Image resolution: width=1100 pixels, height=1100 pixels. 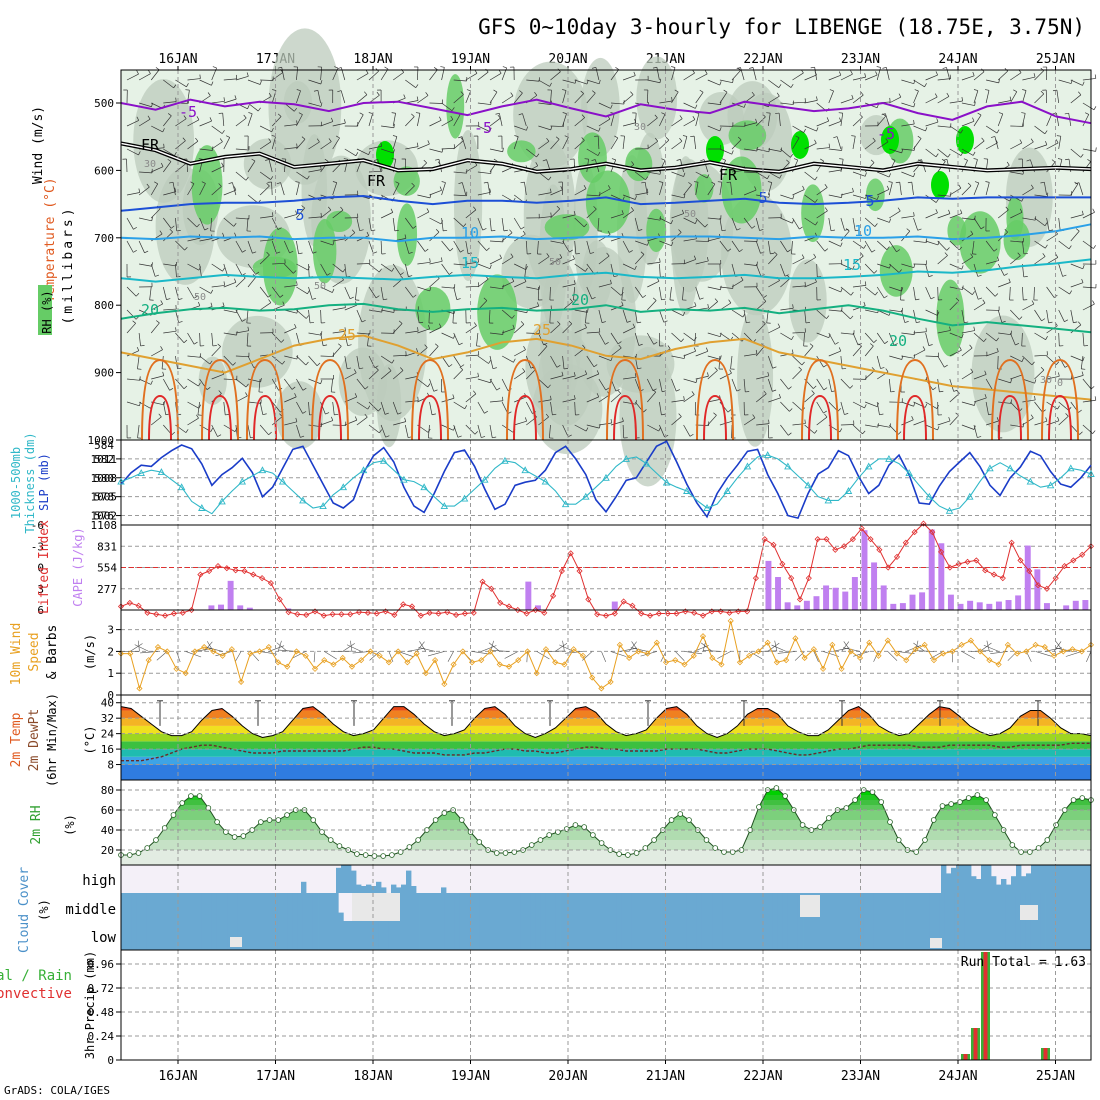 I want to click on cloud-gap, so click(x=810, y=906).